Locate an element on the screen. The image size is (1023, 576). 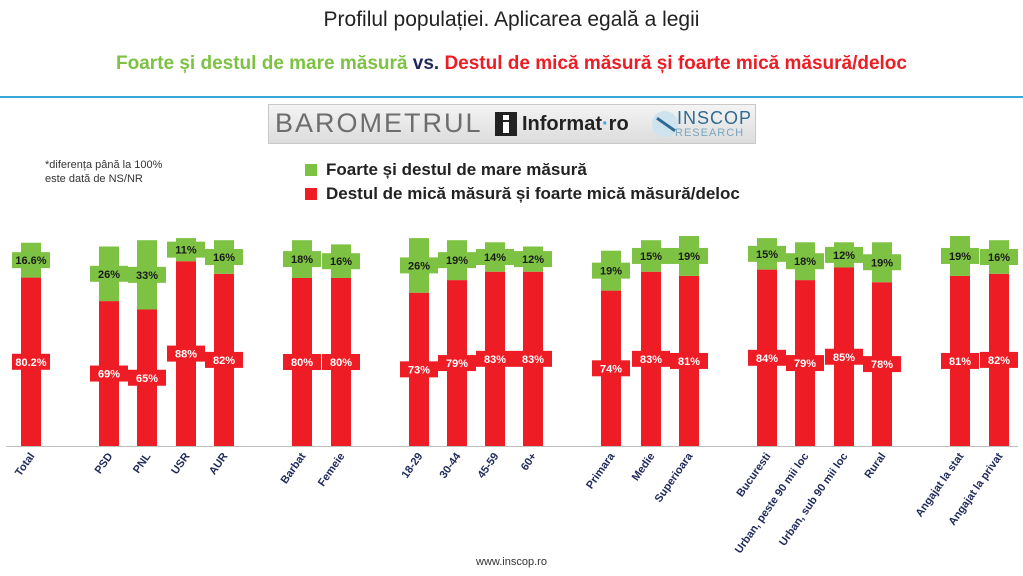
data-label-green-9: 14% is located at coordinates (495, 258).